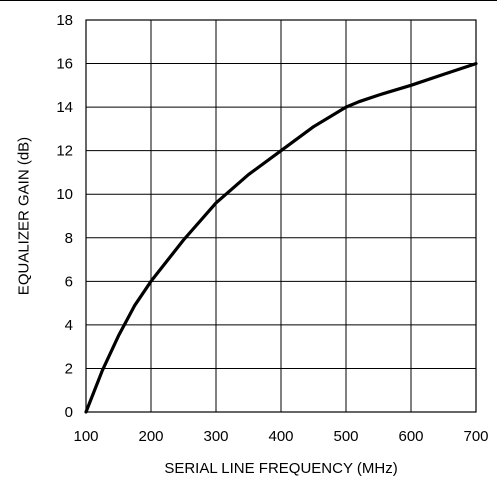 The image size is (497, 481). Describe the element at coordinates (69, 412) in the screenshot. I see `y-tick-label: 0` at that location.